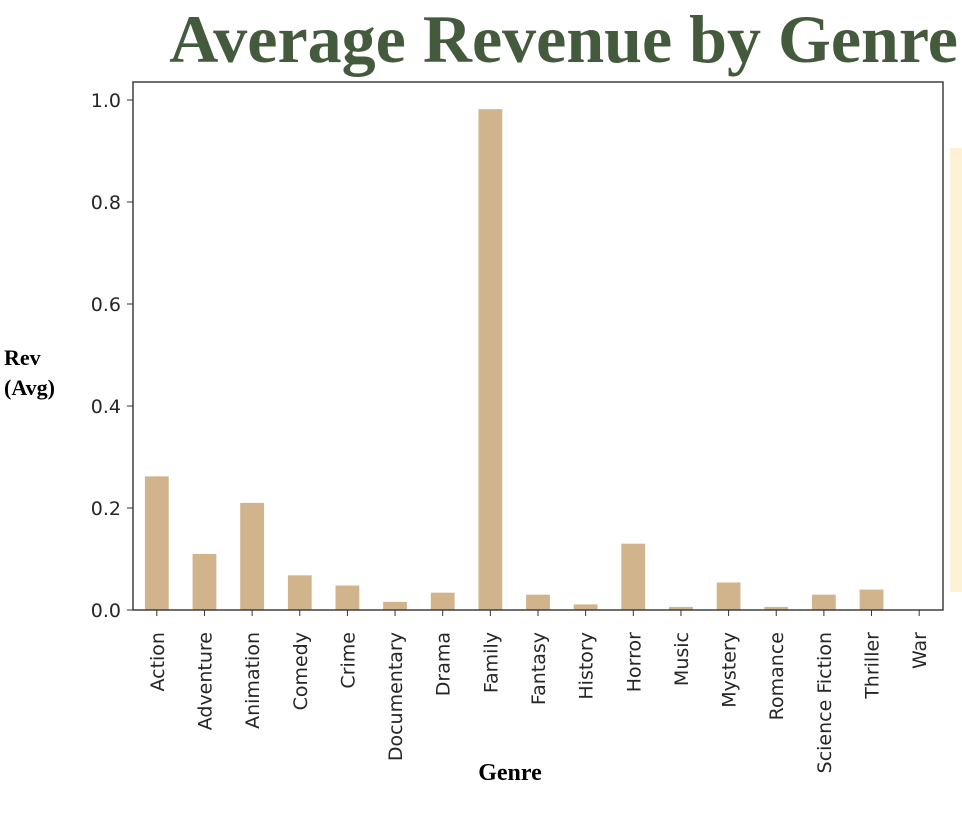 The image size is (962, 822). Describe the element at coordinates (106, 305) in the screenshot. I see `y-tick-label: 0.6` at that location.